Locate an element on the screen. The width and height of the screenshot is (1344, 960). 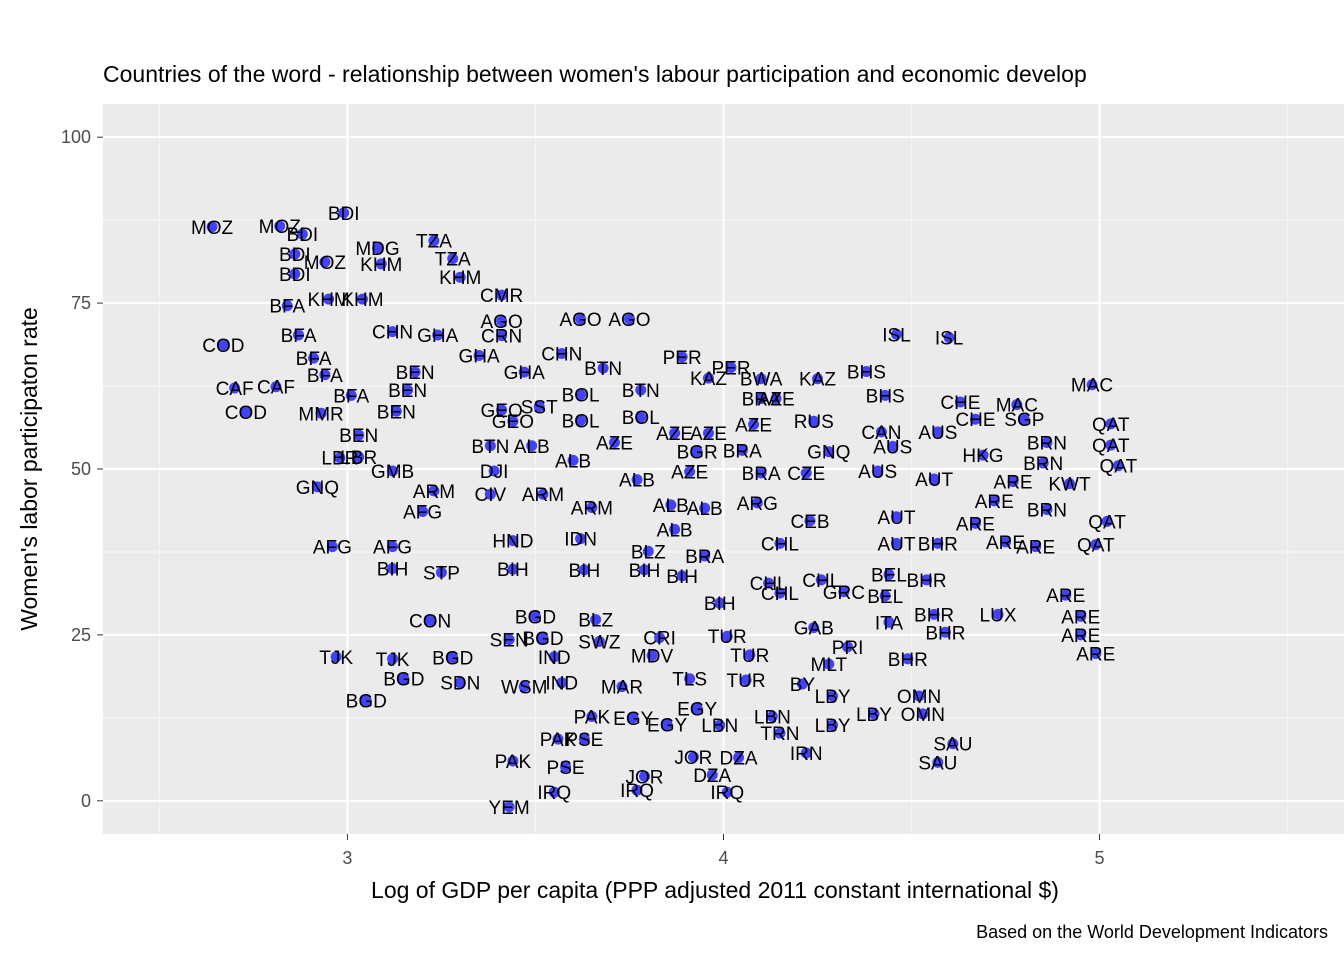
point-label: SST is located at coordinates (539, 408).